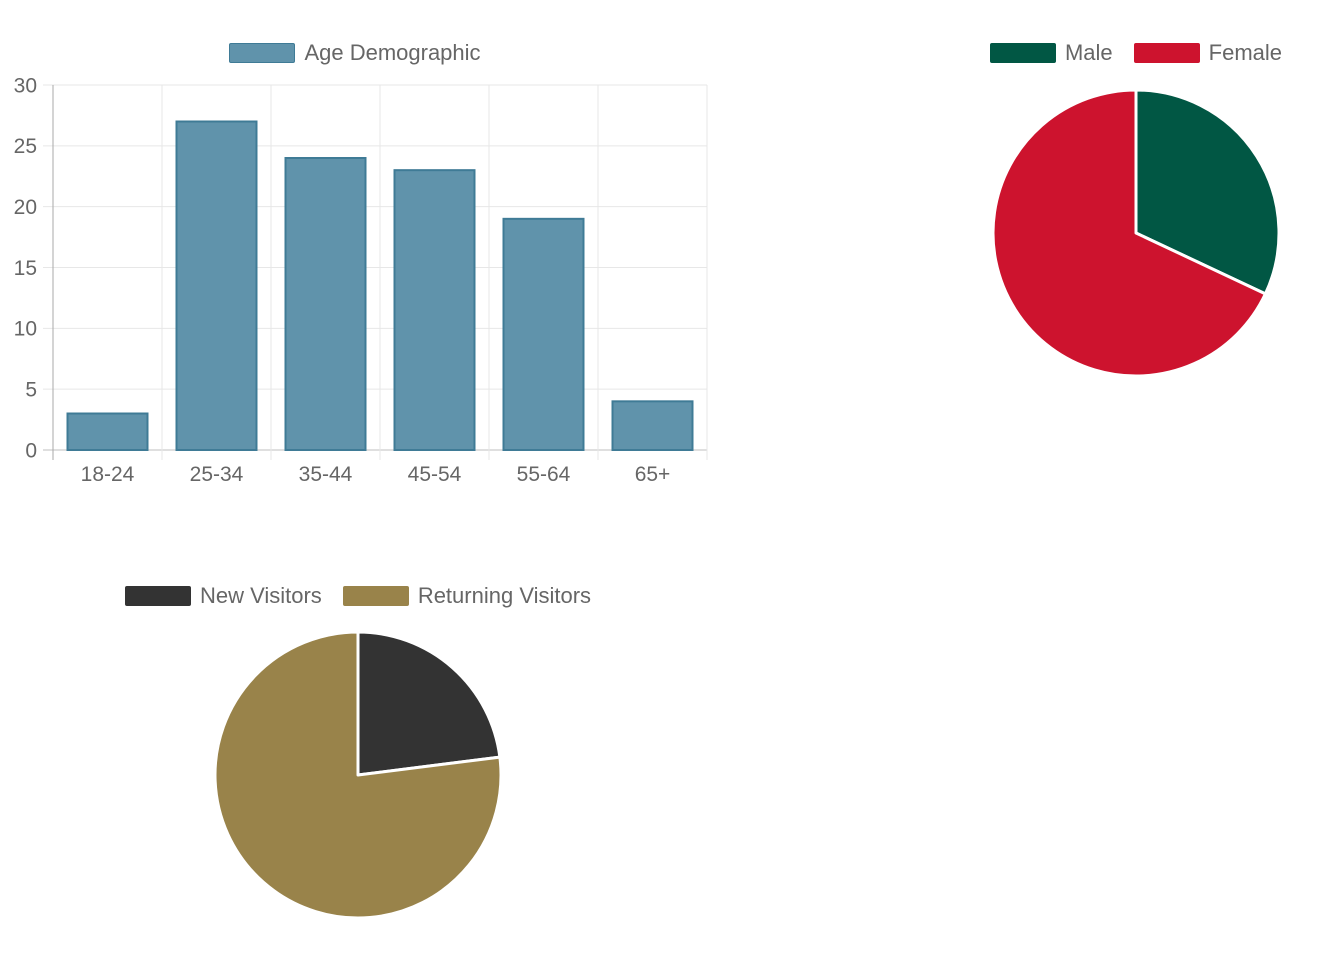  I want to click on gender-pie-plot-area, so click(1136, 235).